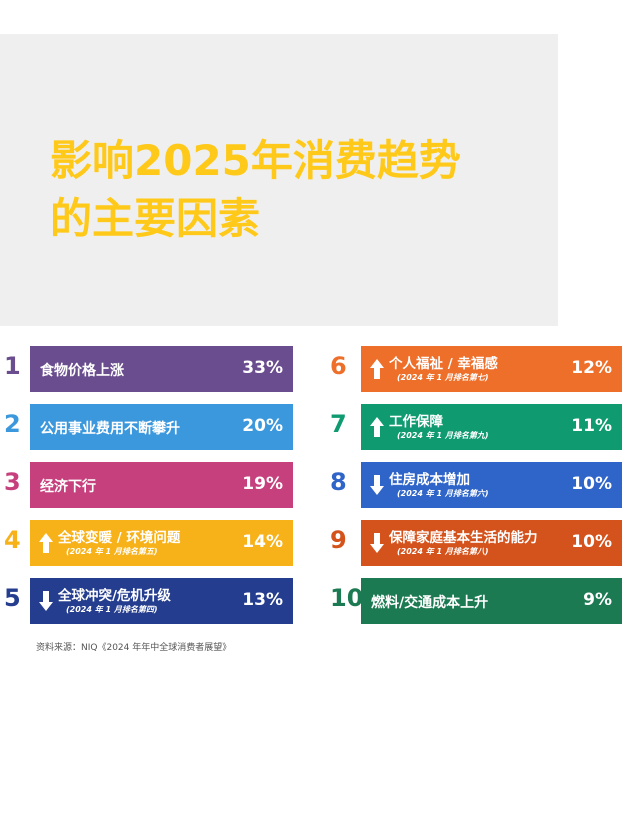 The height and width of the screenshot is (834, 629). I want to click on rank-bar: (2024 年 1 月排名第六) 住房成本增加 10%, so click(491, 485).